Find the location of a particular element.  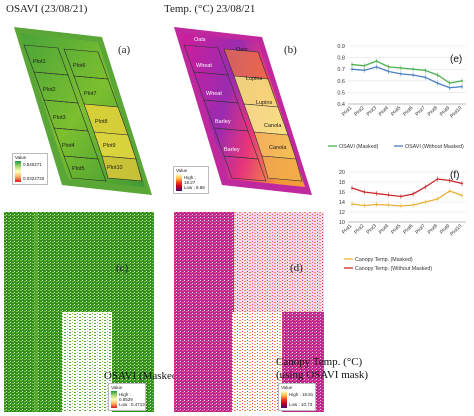

osavi-plot-label: Plot2 is located at coordinates (49, 90).